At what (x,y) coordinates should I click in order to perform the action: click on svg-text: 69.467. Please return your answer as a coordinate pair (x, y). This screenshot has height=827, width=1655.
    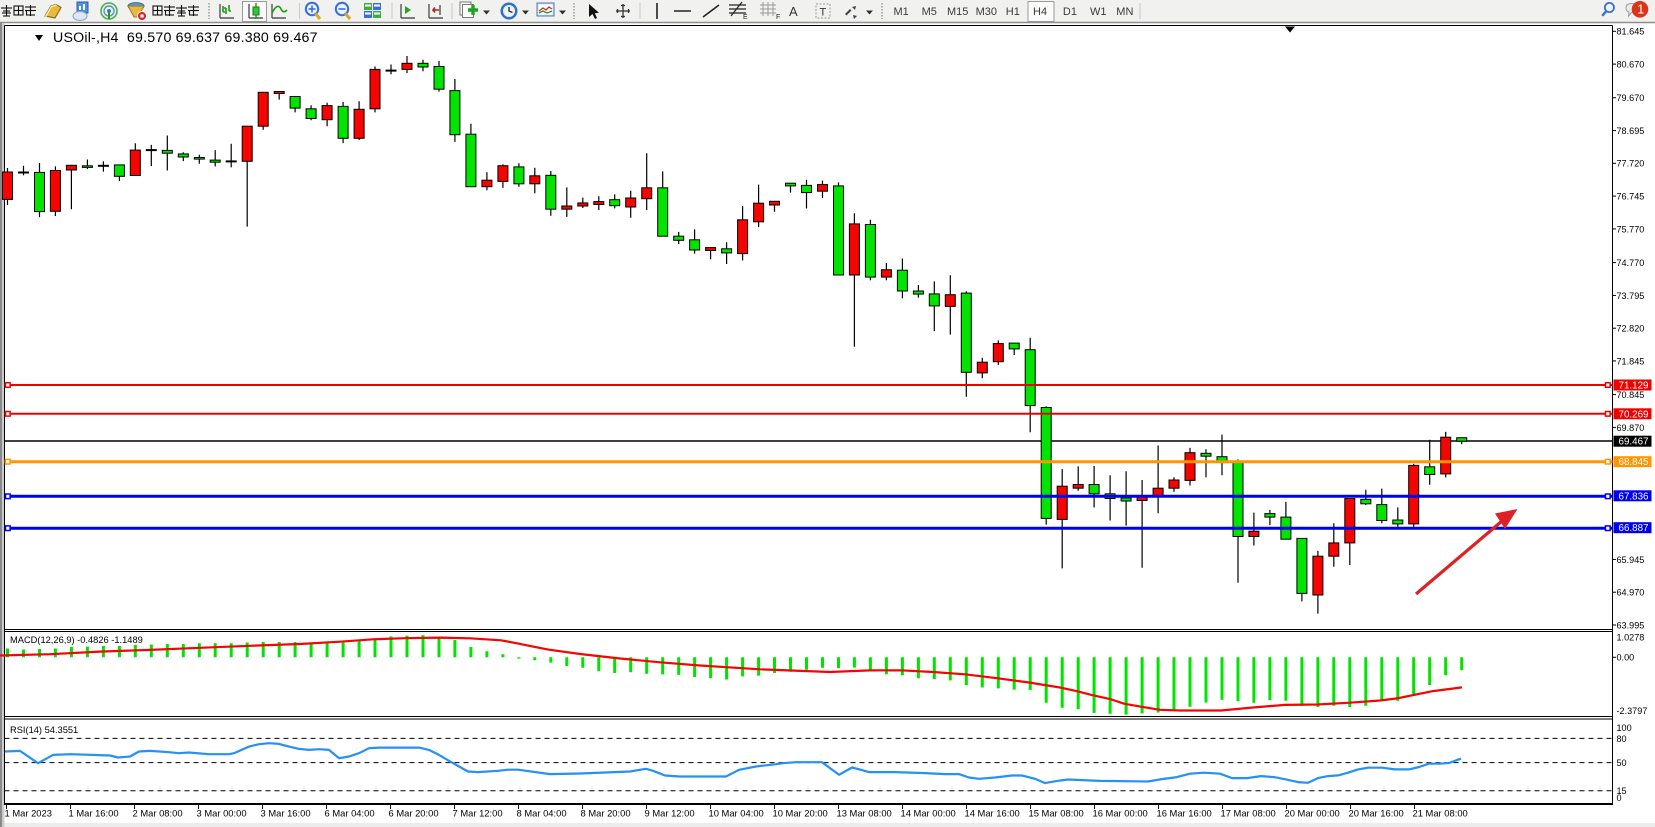
    Looking at the image, I should click on (1634, 442).